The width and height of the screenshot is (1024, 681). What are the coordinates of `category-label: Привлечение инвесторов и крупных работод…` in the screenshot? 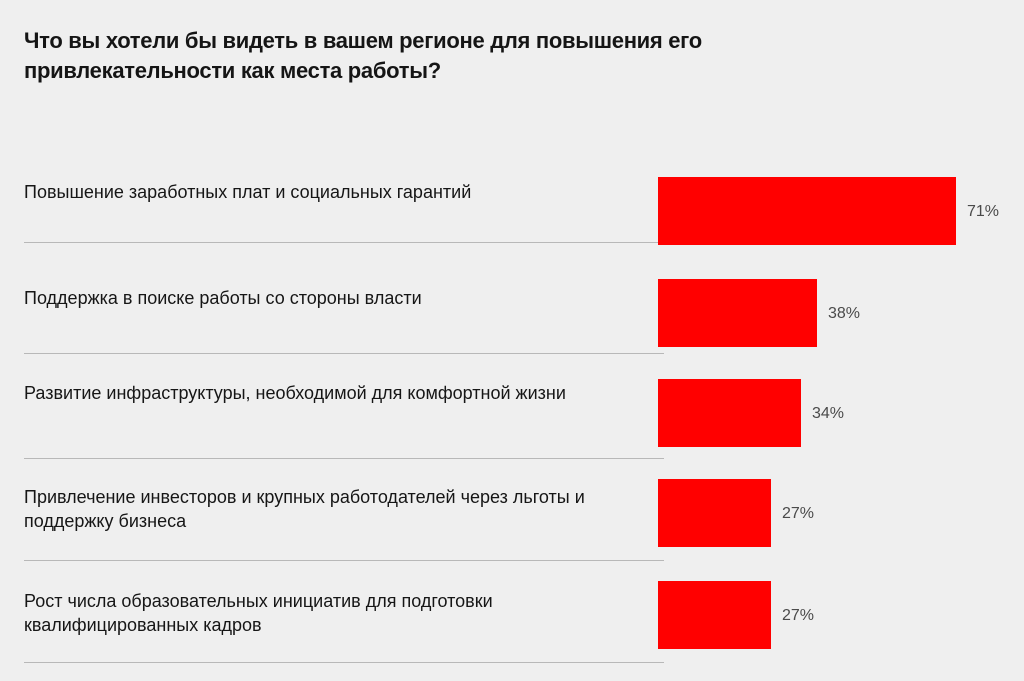 It's located at (304, 509).